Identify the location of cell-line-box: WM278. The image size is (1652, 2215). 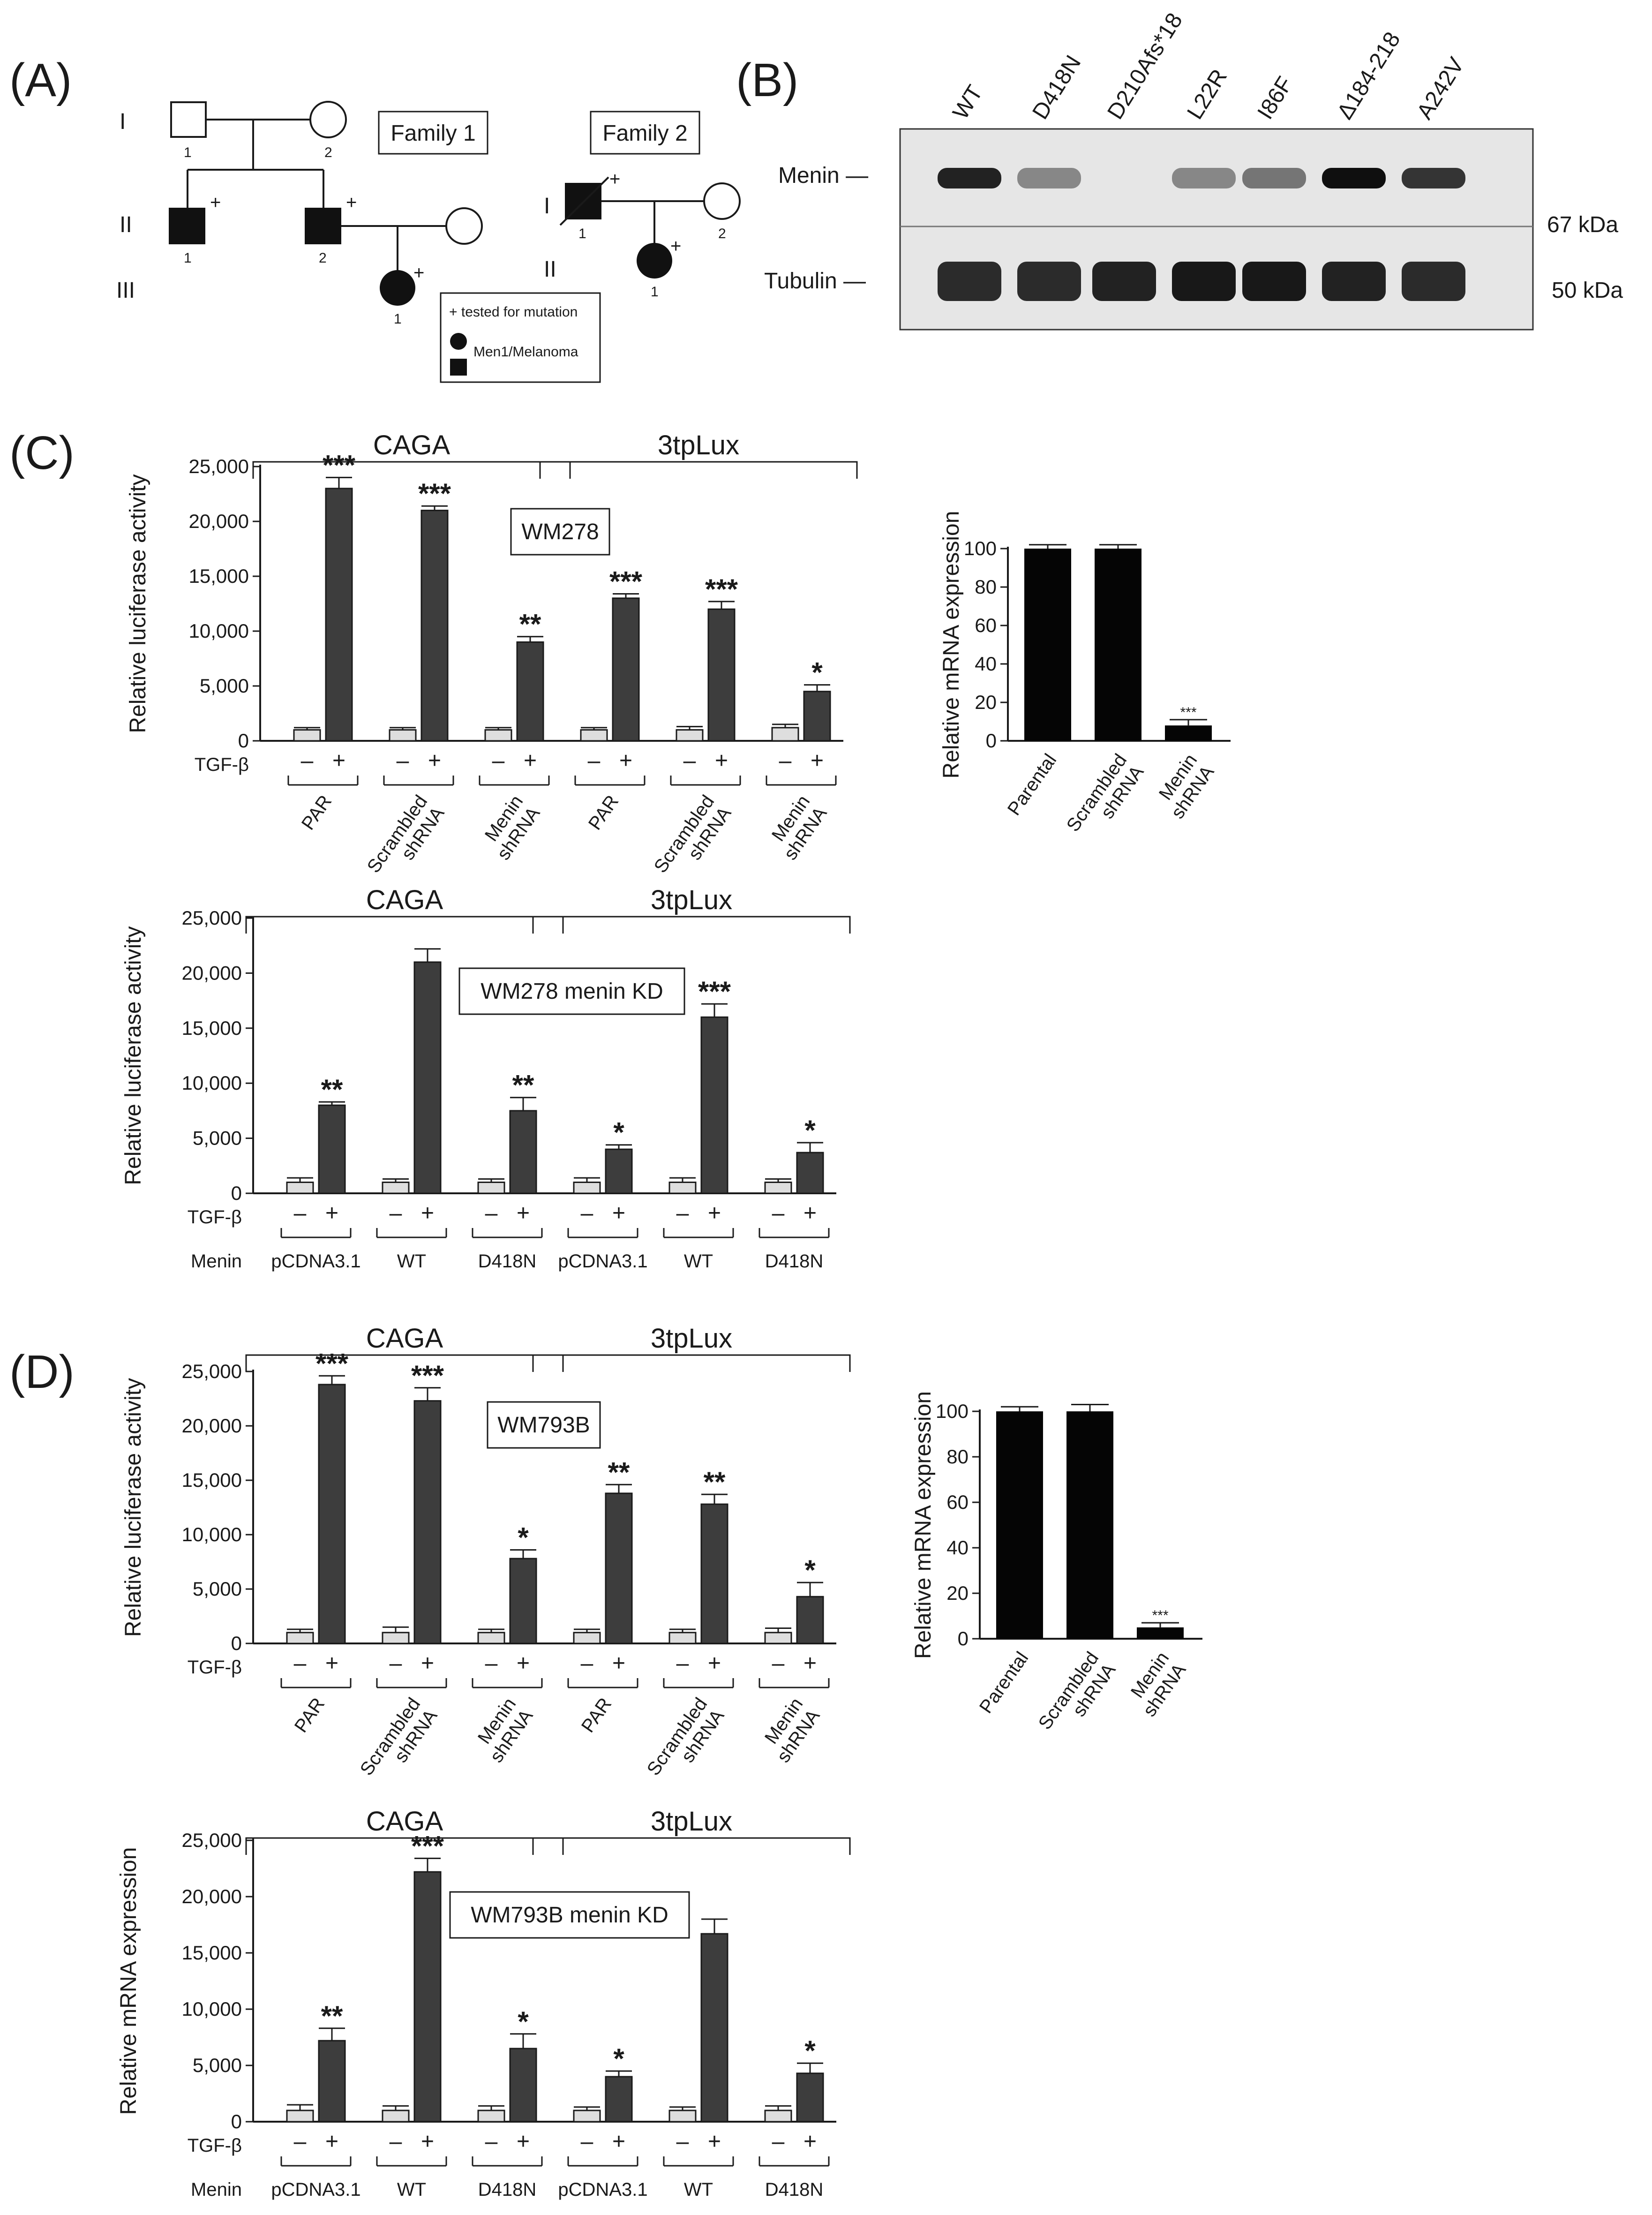
(560, 532).